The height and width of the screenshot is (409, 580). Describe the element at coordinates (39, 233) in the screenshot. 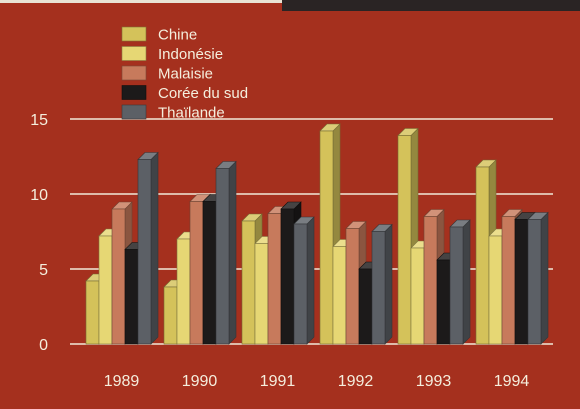

I see `y-axis-ticks: 0 5 10 15` at that location.